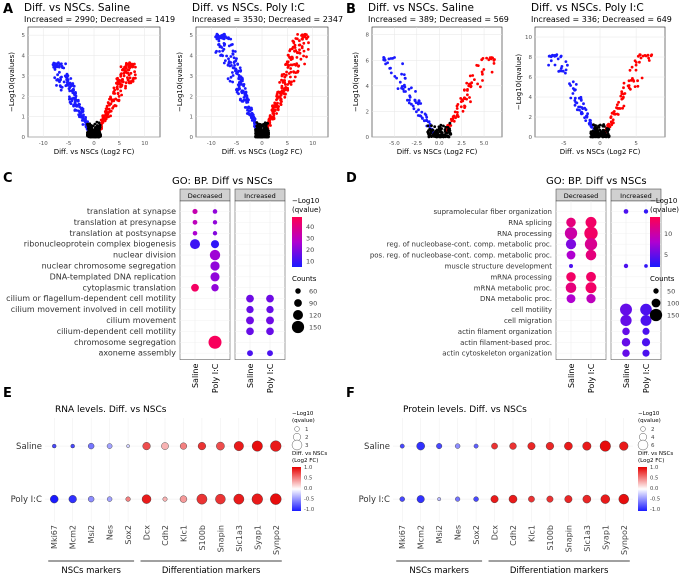  What do you see at coordinates (91, 571) in the screenshot?
I see `group-label: NSCs markers` at bounding box center [91, 571].